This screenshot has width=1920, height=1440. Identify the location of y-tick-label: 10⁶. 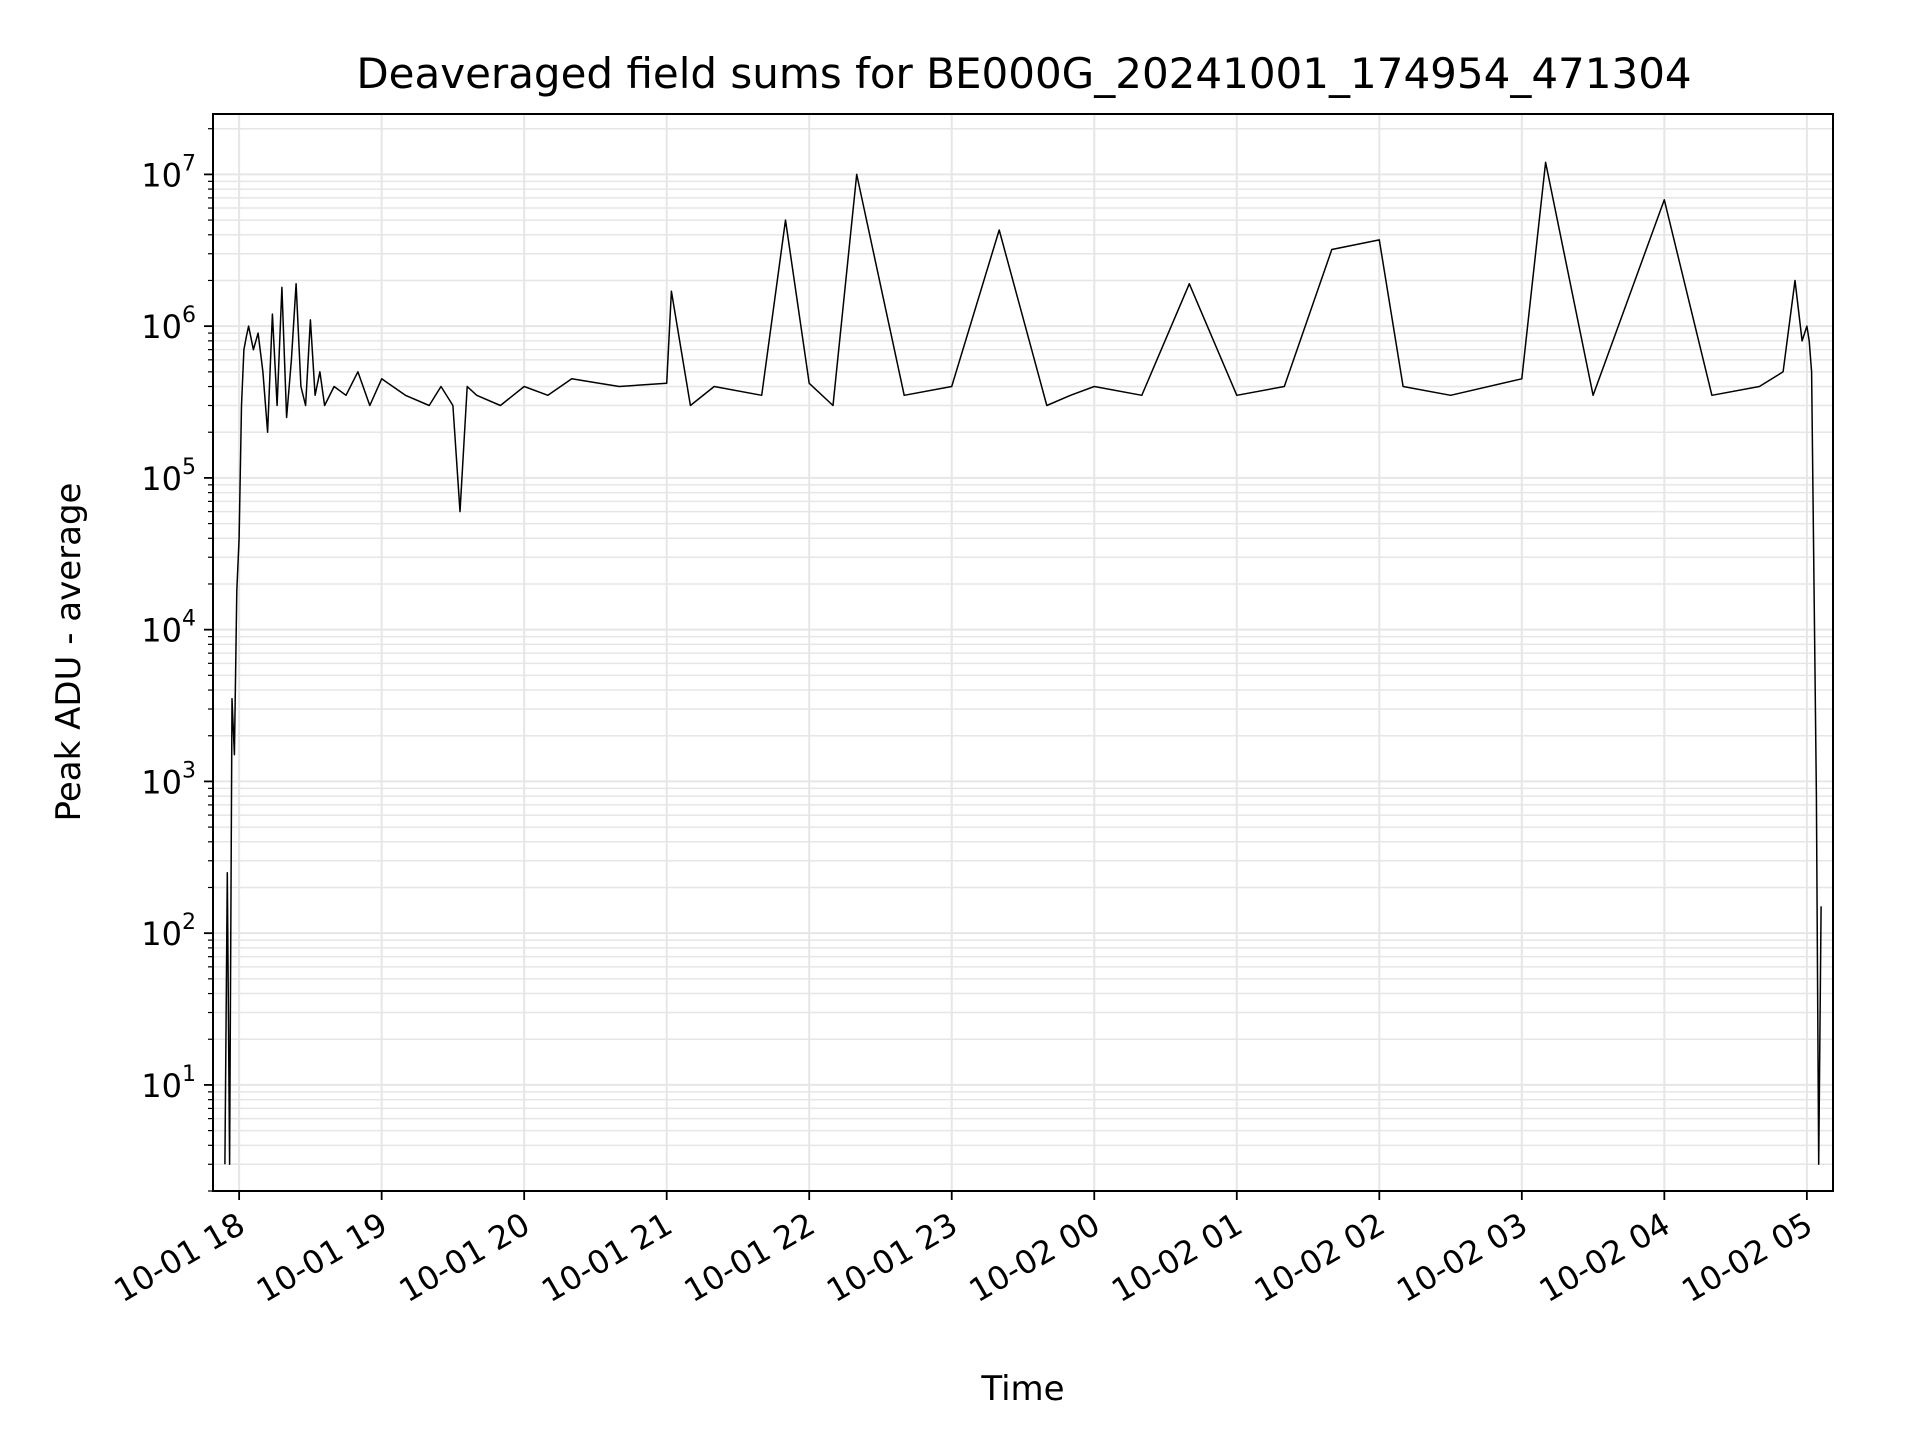
(168, 324).